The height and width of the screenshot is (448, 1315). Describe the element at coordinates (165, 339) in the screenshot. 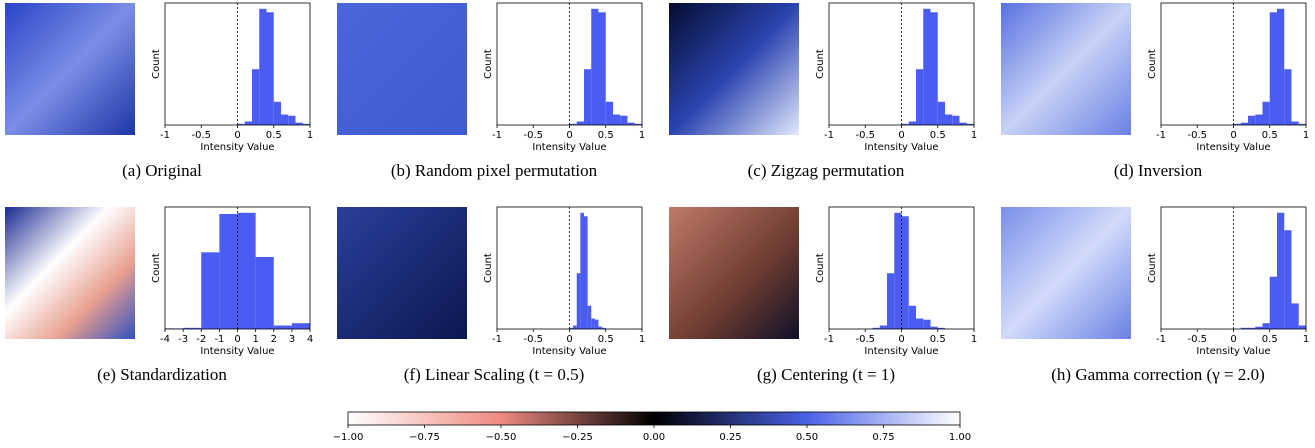

I see `x-tick-label: -4` at that location.